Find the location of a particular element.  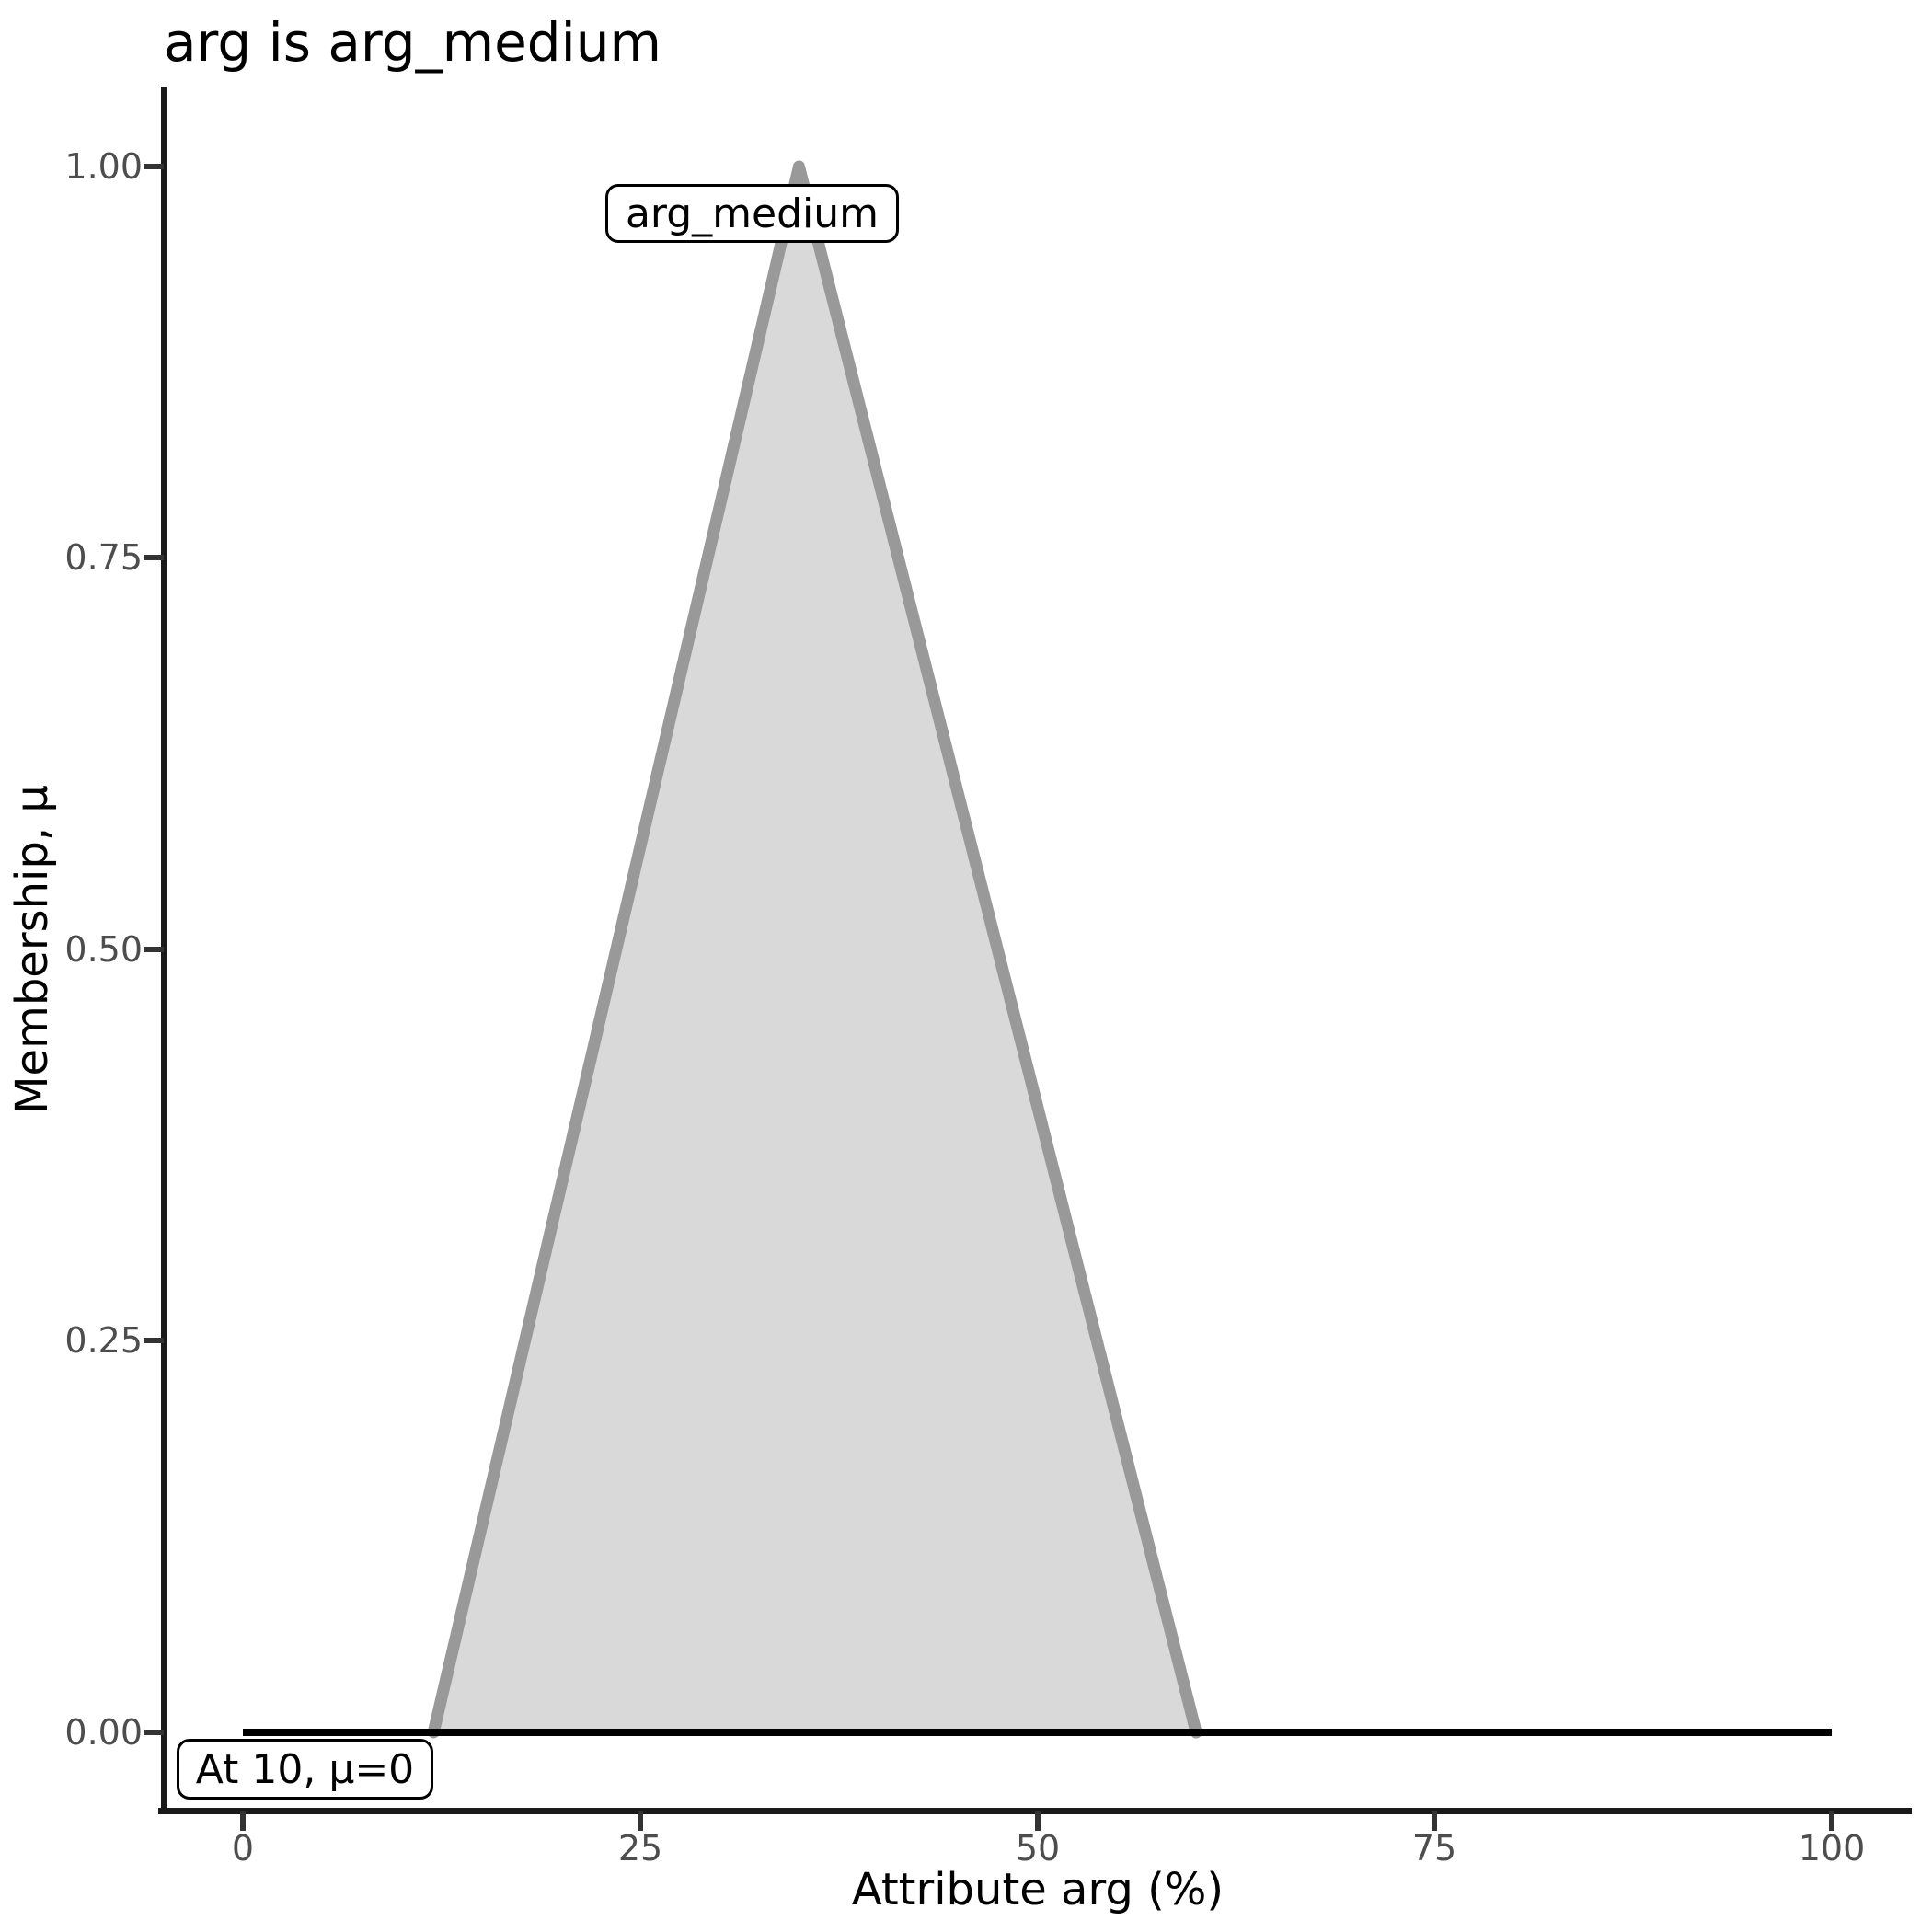

x-tick-label: 25 is located at coordinates (640, 1848).